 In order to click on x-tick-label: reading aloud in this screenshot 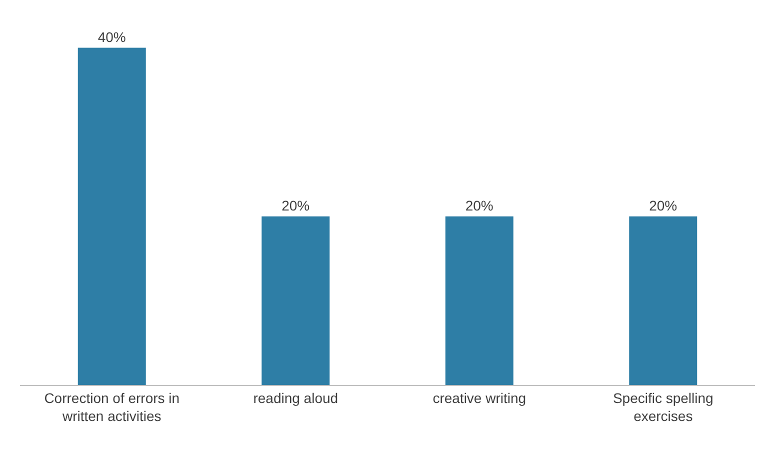, I will do `click(295, 398)`.